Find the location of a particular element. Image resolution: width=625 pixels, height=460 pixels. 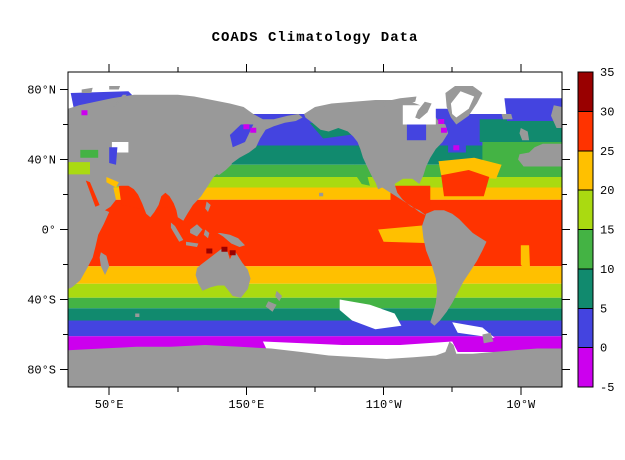

franz-josef-land is located at coordinates (115, 88).